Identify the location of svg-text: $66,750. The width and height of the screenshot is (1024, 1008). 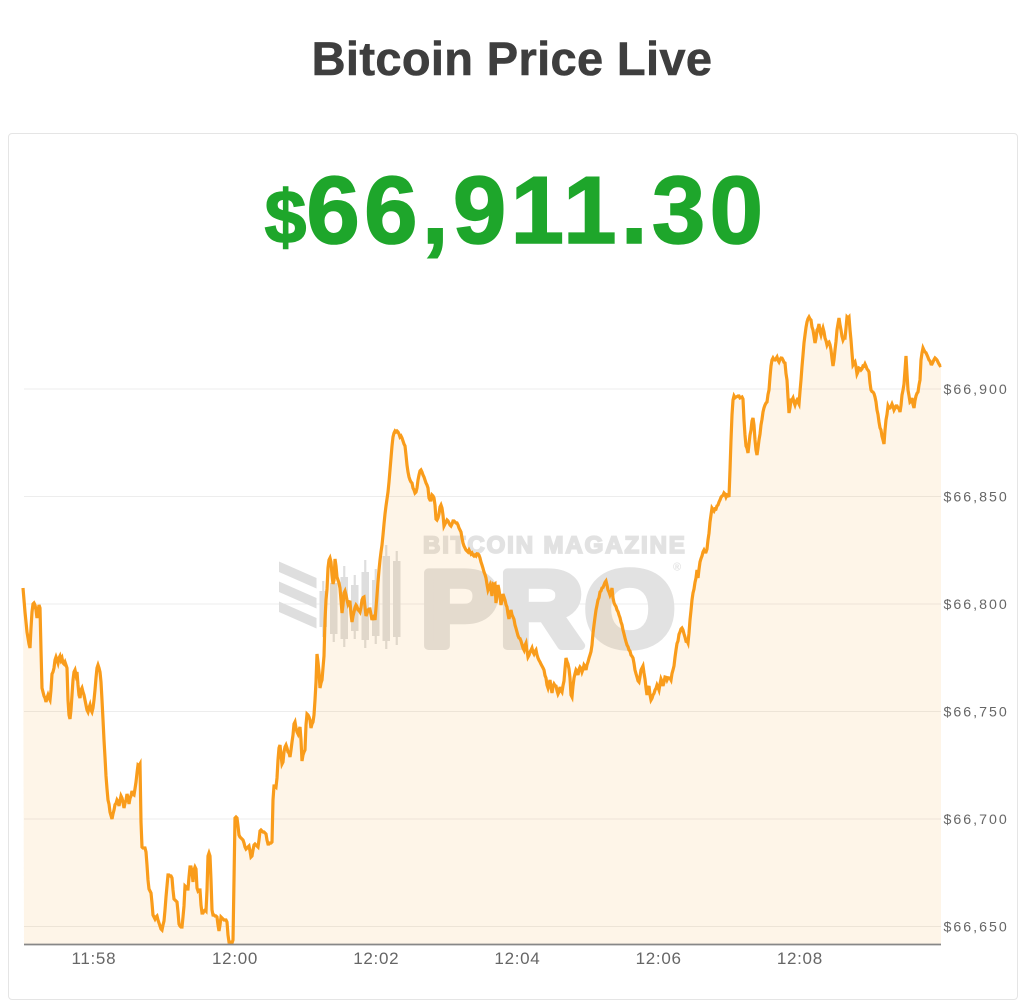
(976, 713).